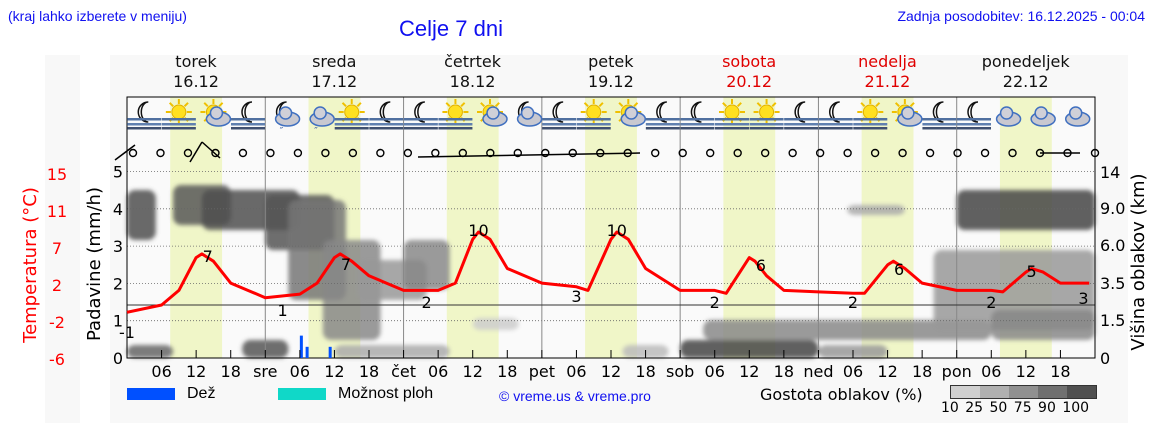 The width and height of the screenshot is (1152, 443). Describe the element at coordinates (607, 152) in the screenshot. I see `wind-row` at that location.